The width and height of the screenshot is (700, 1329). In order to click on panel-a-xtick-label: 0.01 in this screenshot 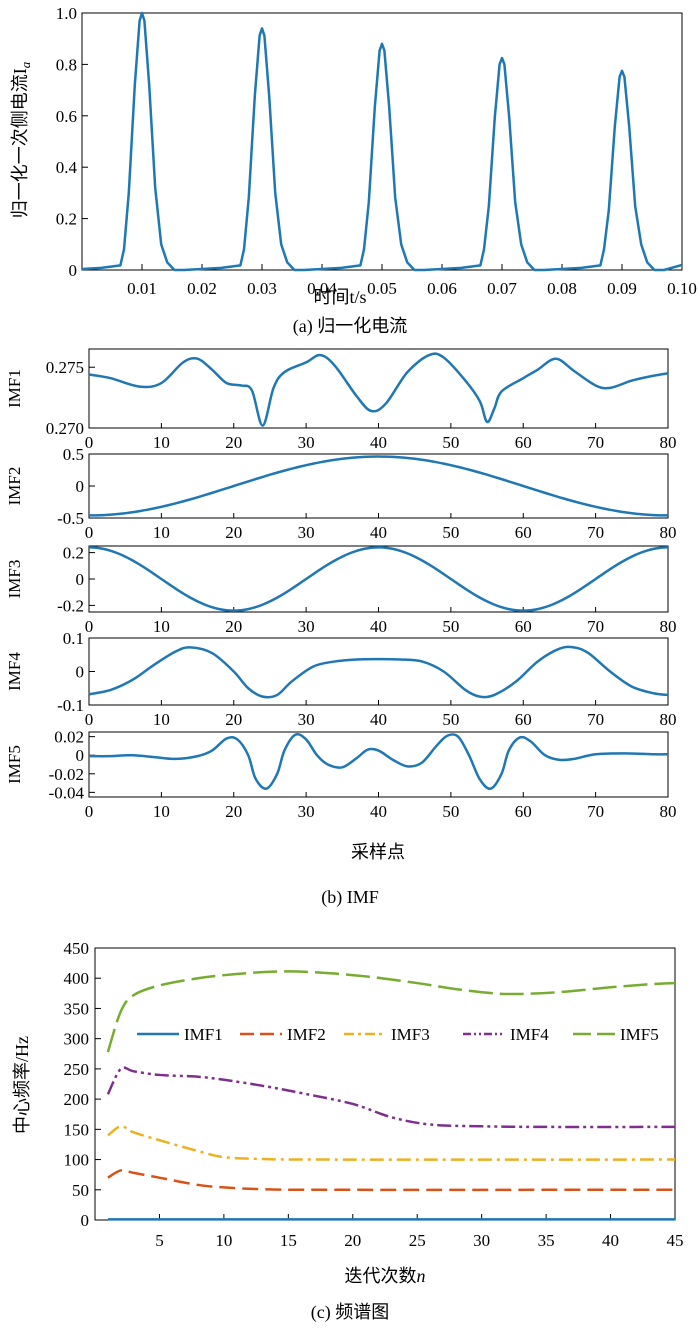, I will do `click(142, 288)`.